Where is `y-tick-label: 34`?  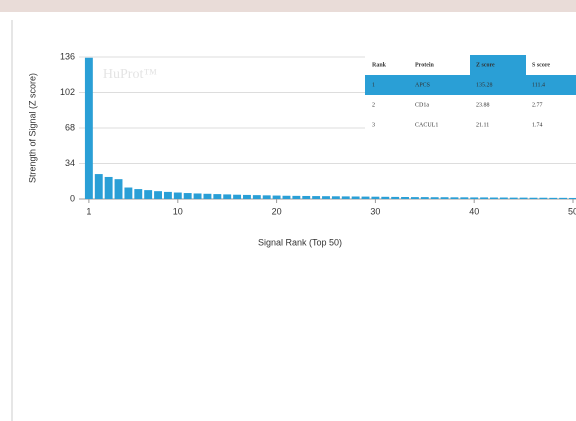 y-tick-label: 34 is located at coordinates (70, 163).